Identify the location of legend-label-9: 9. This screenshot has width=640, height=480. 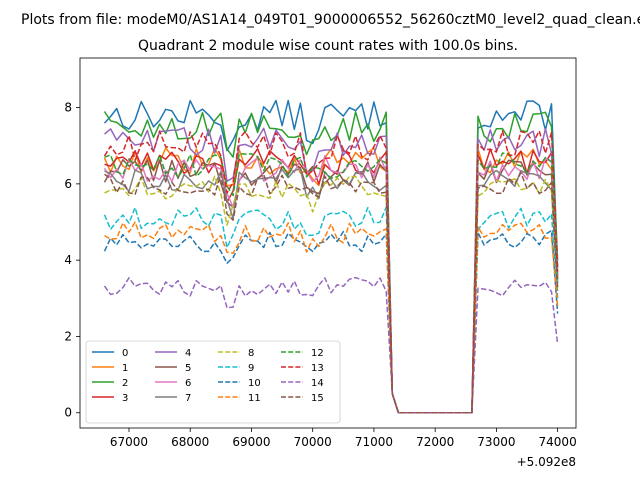
(251, 368).